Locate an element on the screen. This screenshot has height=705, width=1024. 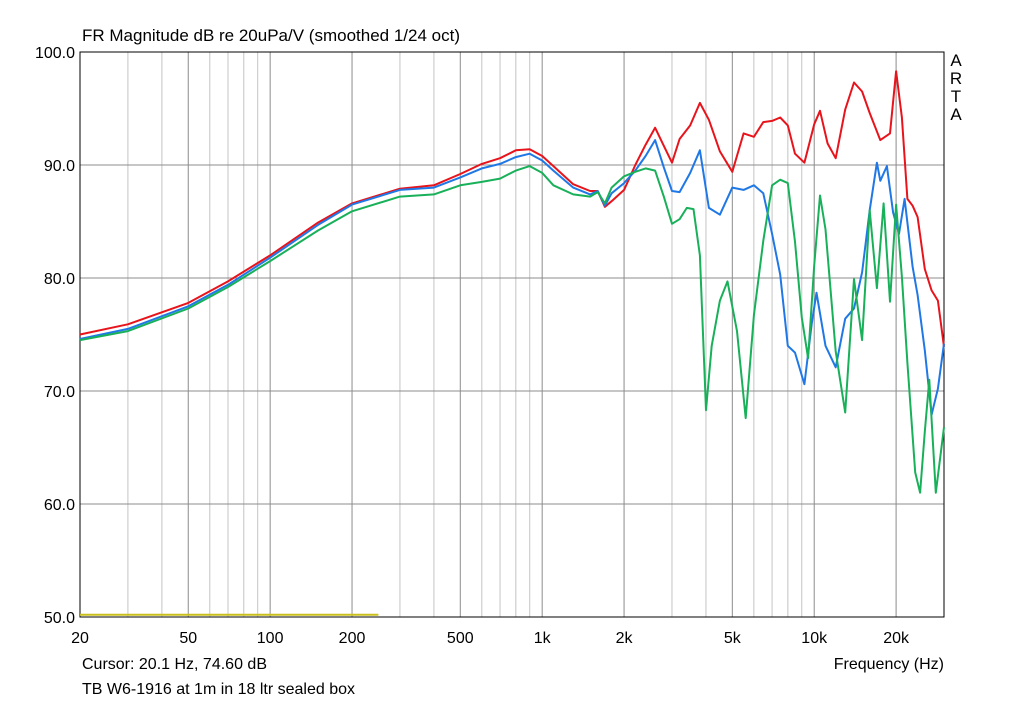
x-tick-label: 1k is located at coordinates (543, 638).